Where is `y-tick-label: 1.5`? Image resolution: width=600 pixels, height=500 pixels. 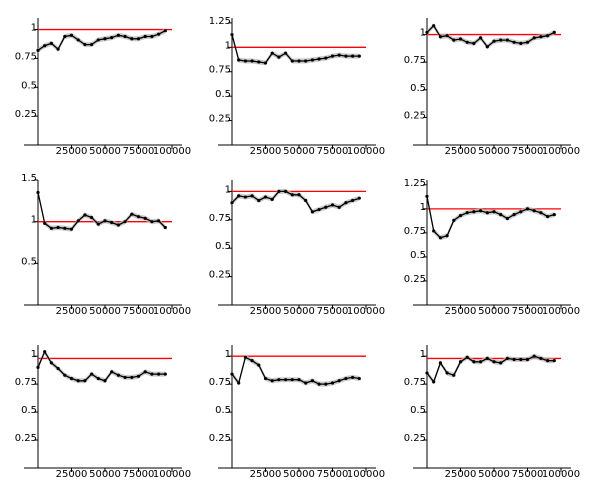
y-tick-label: 1.5 is located at coordinates (29, 178).